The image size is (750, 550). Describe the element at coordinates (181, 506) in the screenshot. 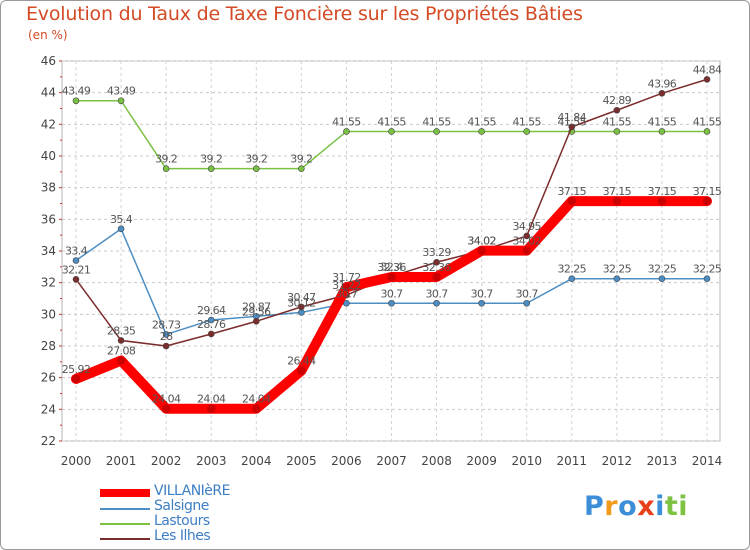

I see `legend-label-salsigne: Salsigne` at that location.